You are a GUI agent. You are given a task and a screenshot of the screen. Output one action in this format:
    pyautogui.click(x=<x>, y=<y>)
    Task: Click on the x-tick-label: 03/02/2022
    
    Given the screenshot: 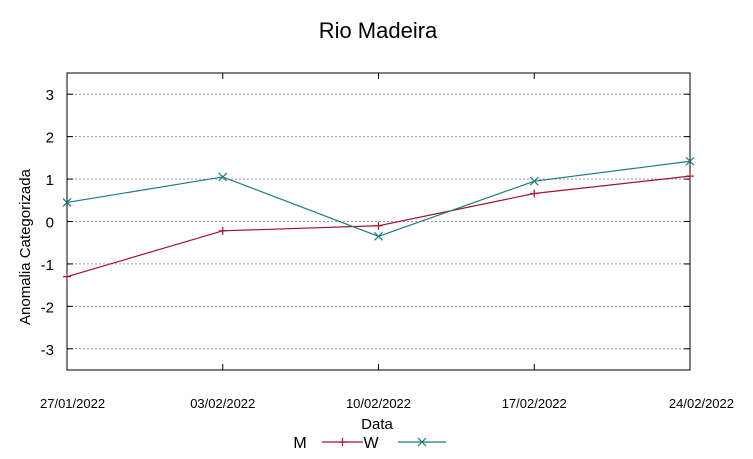 What is the action you would take?
    pyautogui.click(x=222, y=403)
    